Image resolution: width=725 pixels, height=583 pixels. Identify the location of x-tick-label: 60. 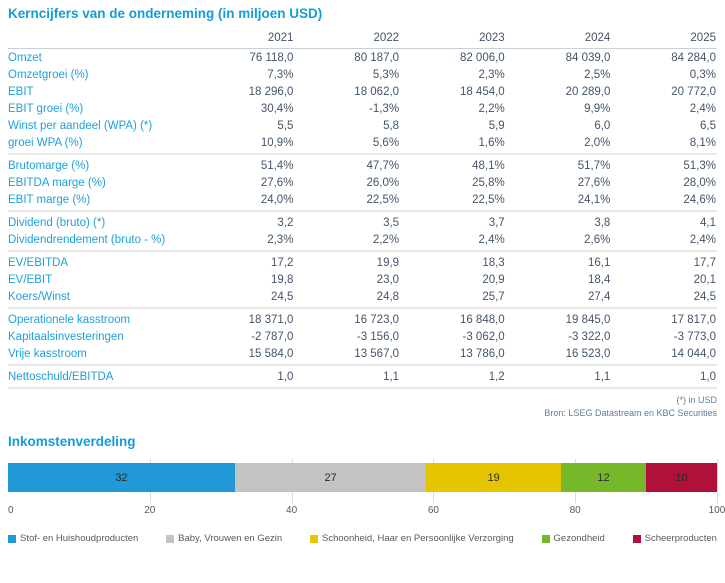
(433, 510).